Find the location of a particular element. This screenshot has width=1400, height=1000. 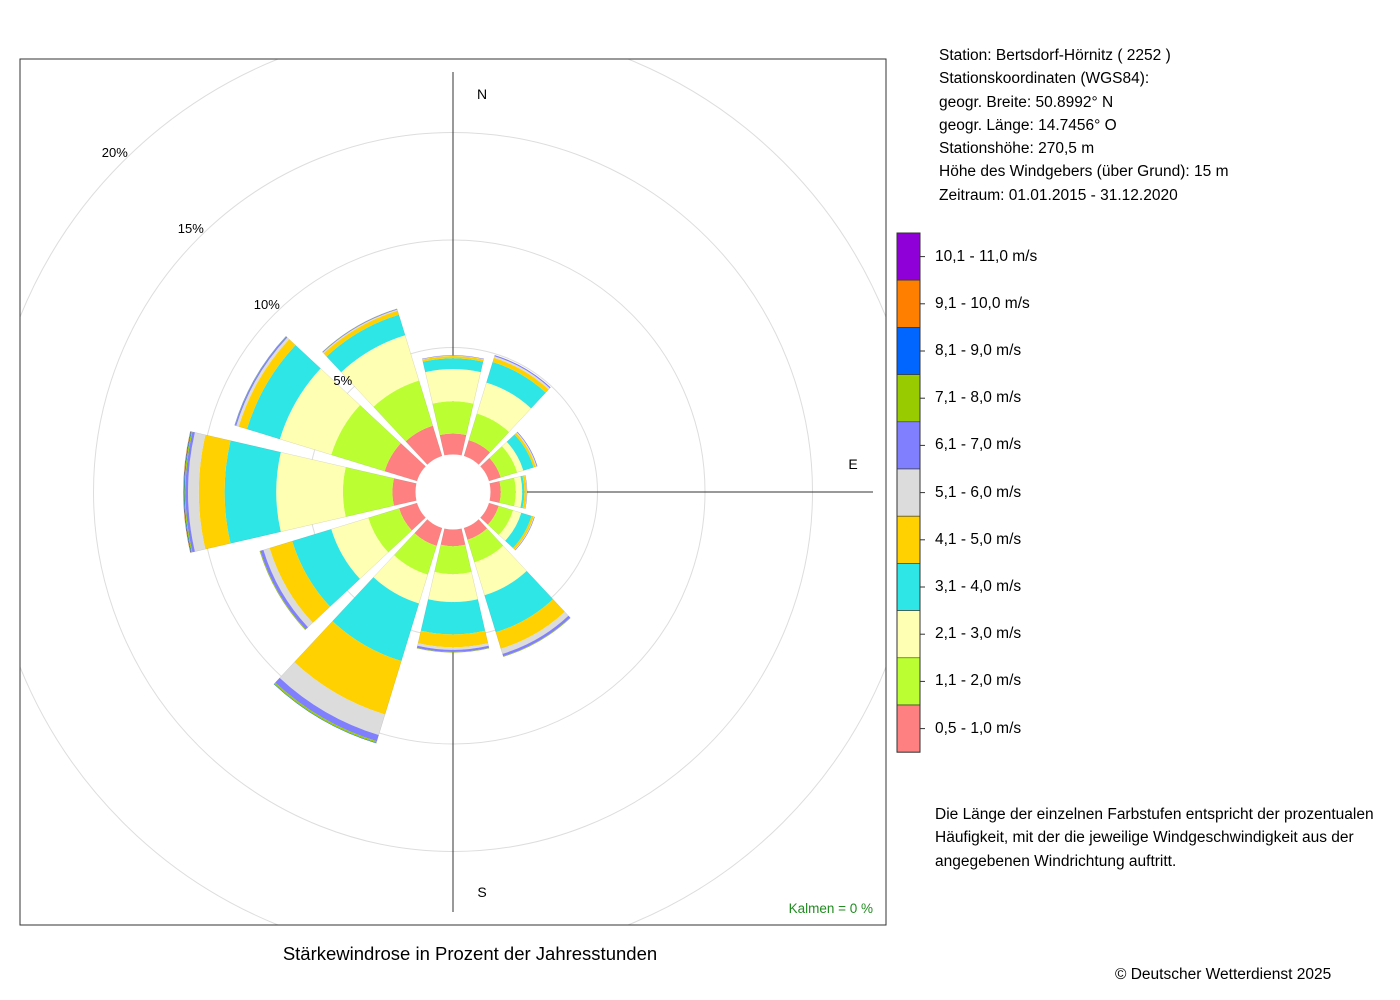

station-elevation: Stationshöhe: 270,5 m is located at coordinates (1017, 149).